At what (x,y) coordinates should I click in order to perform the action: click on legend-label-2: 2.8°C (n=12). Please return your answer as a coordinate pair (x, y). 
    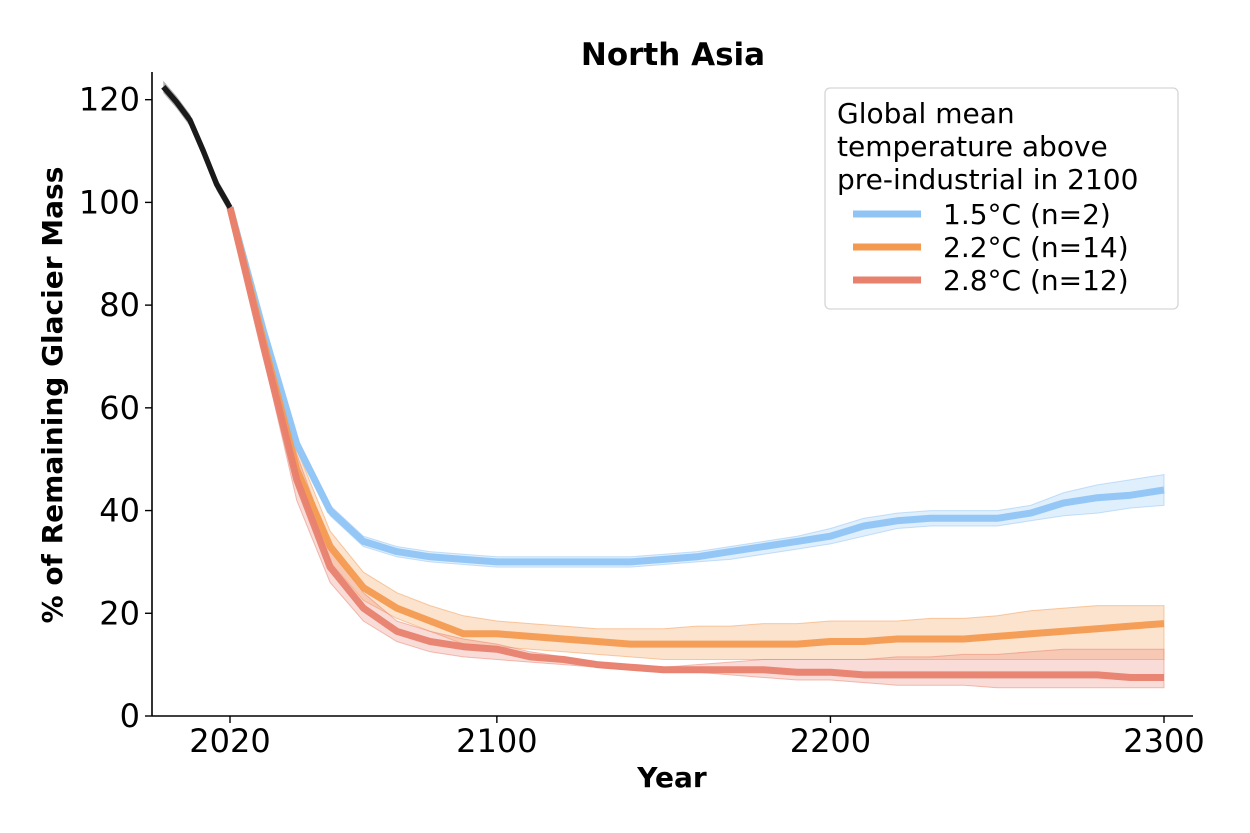
    Looking at the image, I should click on (1036, 280).